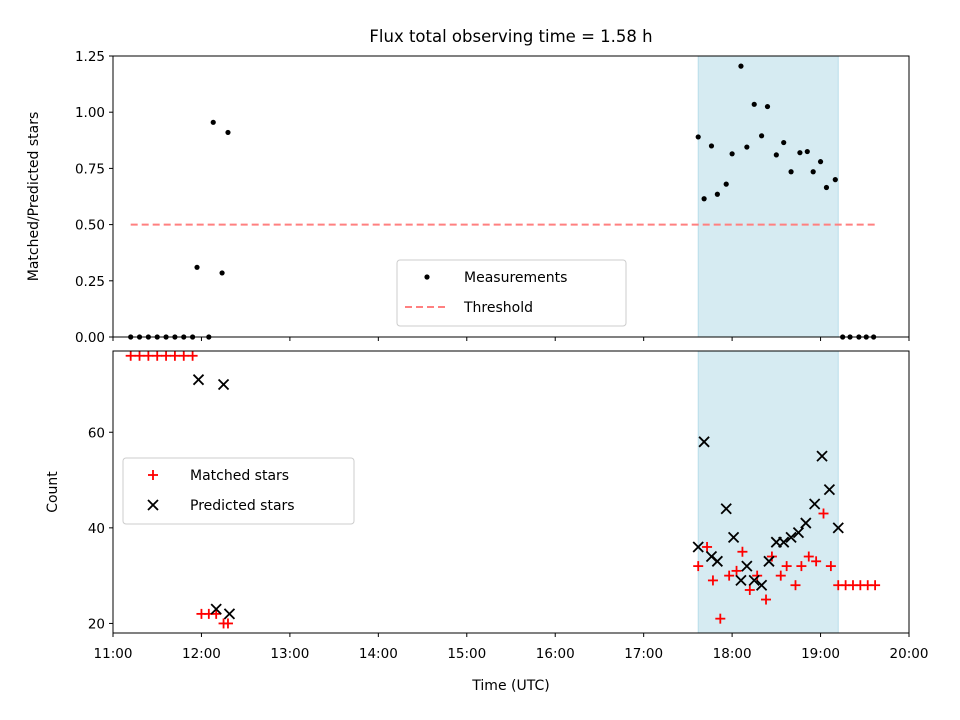  What do you see at coordinates (289, 654) in the screenshot?
I see `x-tick-label: 13:00` at bounding box center [289, 654].